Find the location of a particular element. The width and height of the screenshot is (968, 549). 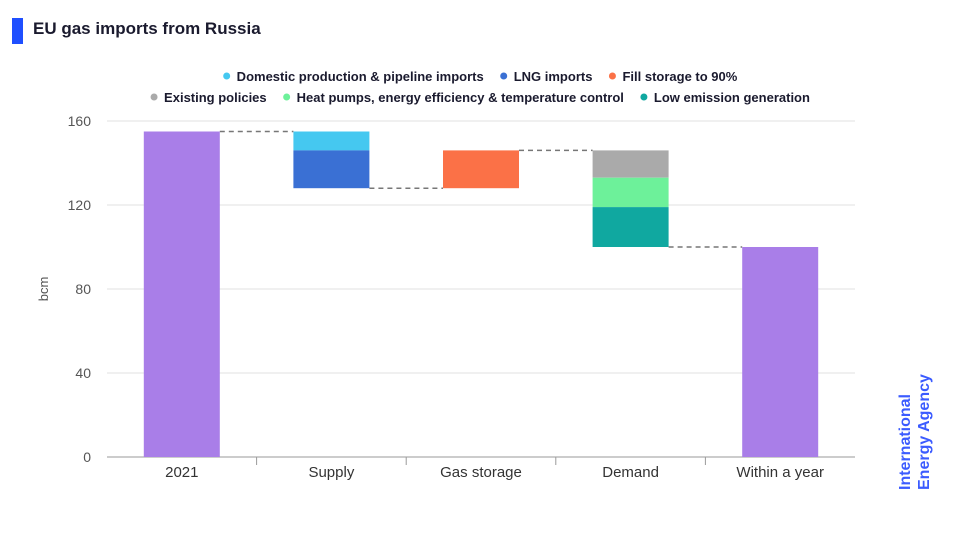

y-axis-ticks: 0 40 80 120 160 is located at coordinates (80, 289).